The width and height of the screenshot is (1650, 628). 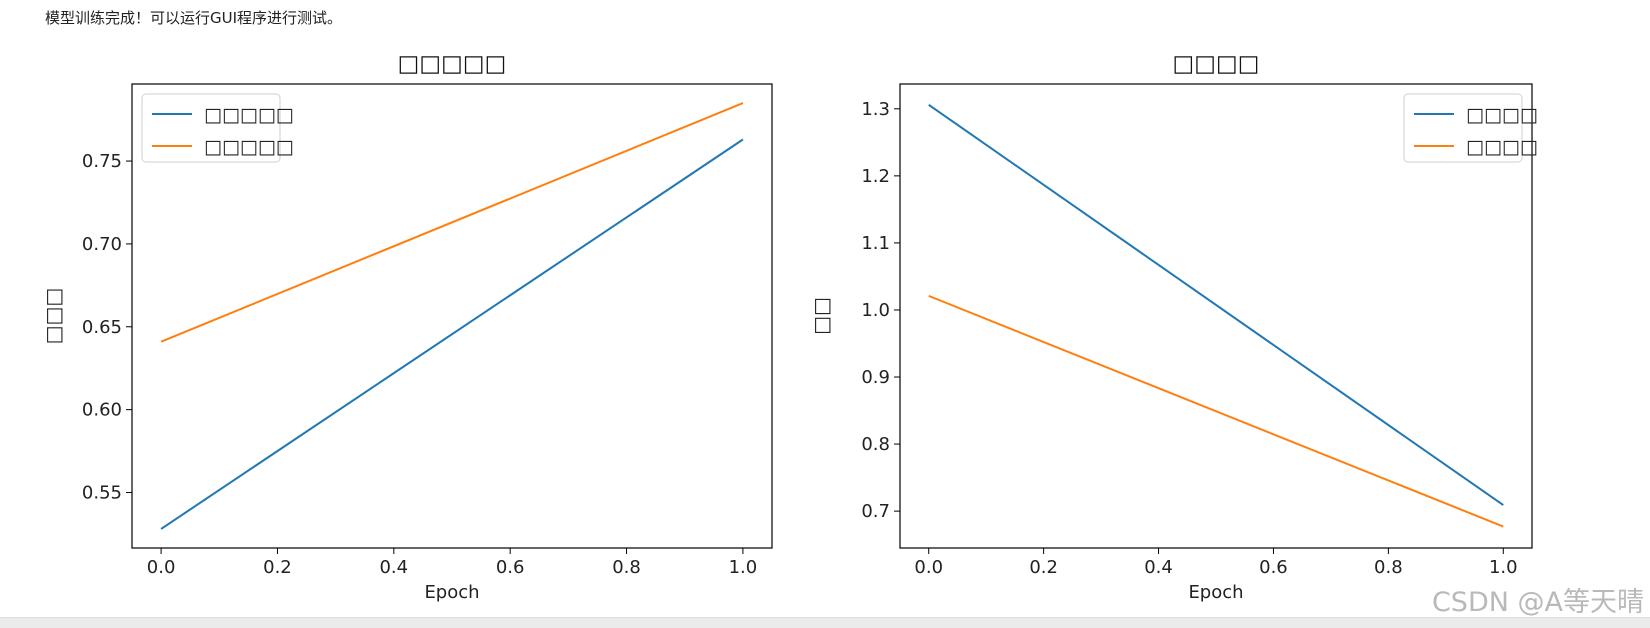 I want to click on y-tick-label: 0.75, so click(x=102, y=161).